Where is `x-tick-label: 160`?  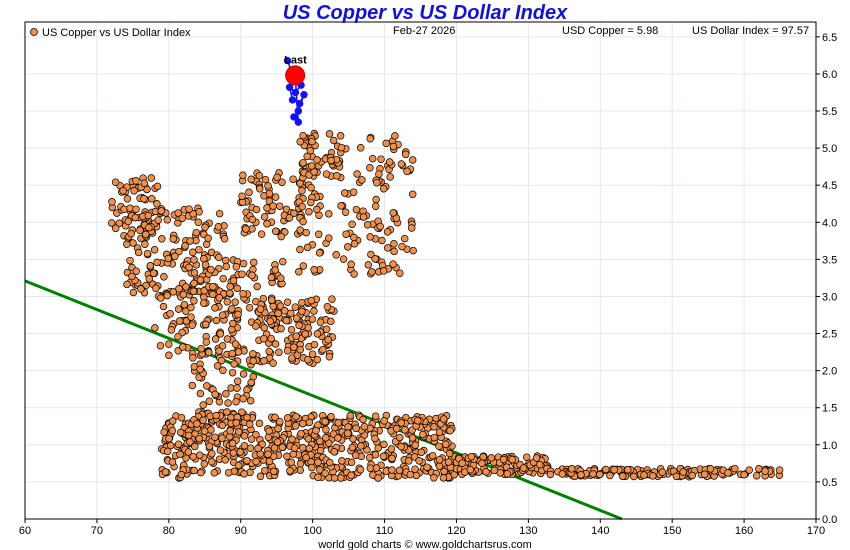 x-tick-label: 160 is located at coordinates (744, 531).